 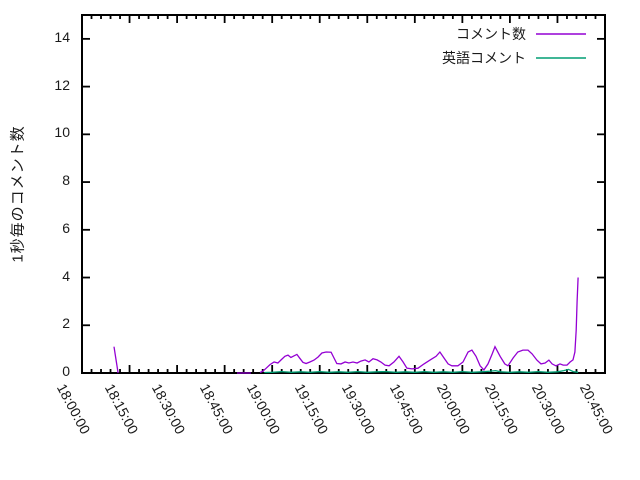 I want to click on legend-label: 英語コメント, so click(x=484, y=58).